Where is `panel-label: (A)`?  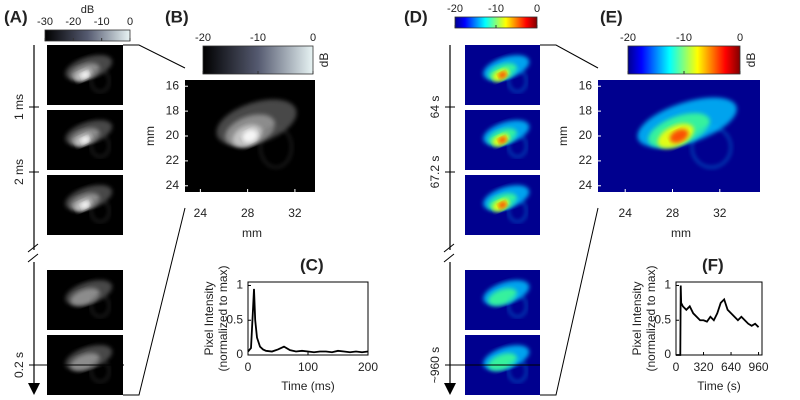
panel-label: (A) is located at coordinates (16, 16).